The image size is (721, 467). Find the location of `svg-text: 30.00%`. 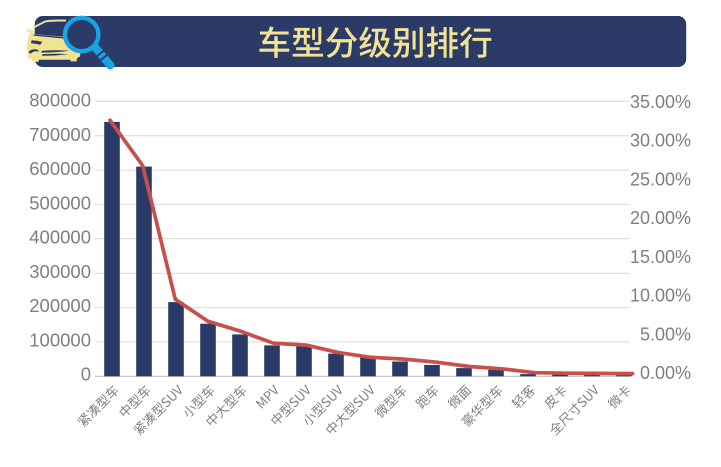

svg-text: 30.00% is located at coordinates (660, 141).